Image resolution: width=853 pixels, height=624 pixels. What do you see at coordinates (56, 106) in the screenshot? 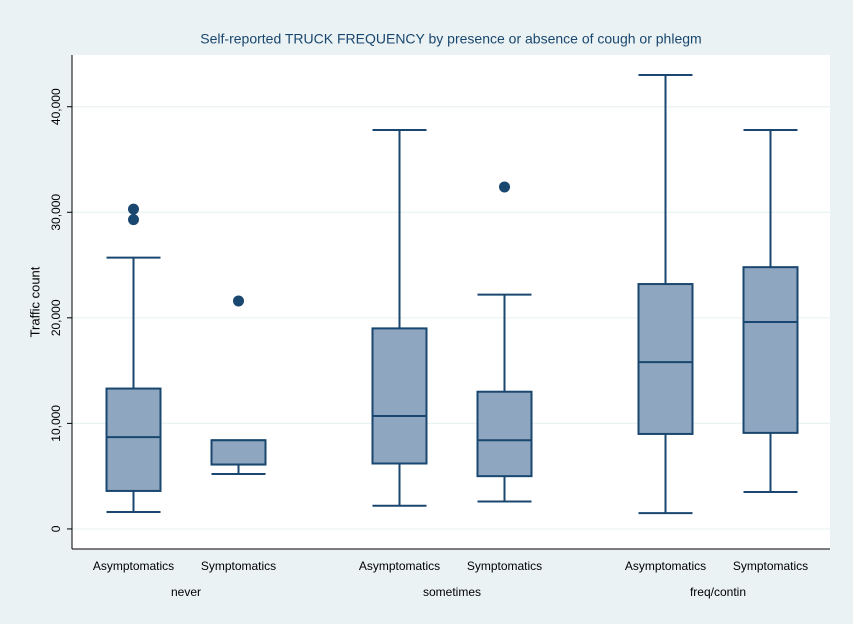
I see `y-tick-label: 40,000` at bounding box center [56, 106].